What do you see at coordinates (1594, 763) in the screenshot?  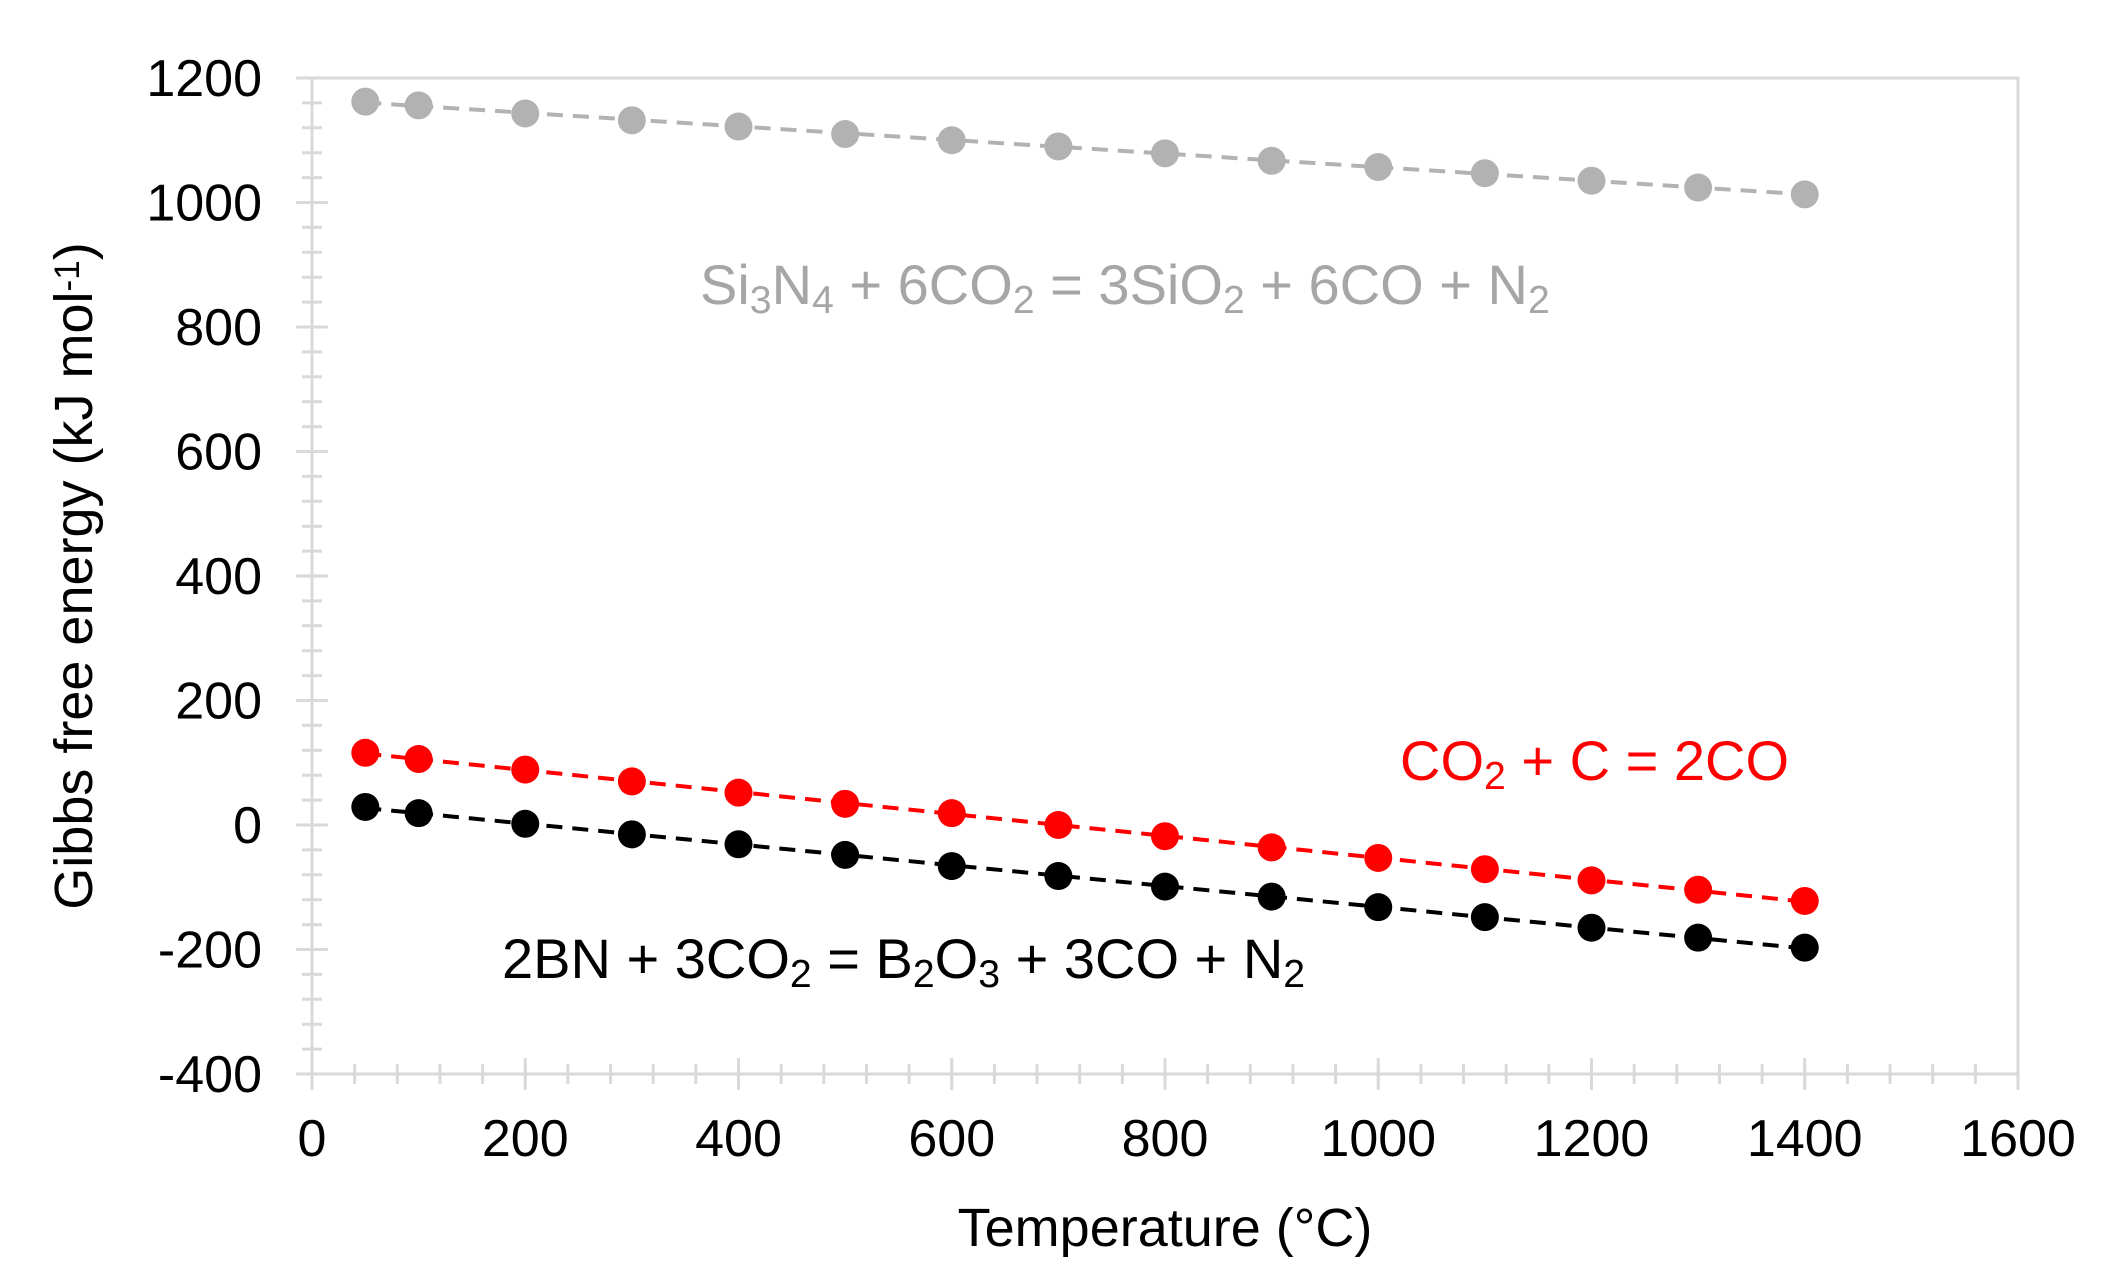 I see `annotation-co2-c-reaction: CO2 + C = 2CO` at bounding box center [1594, 763].